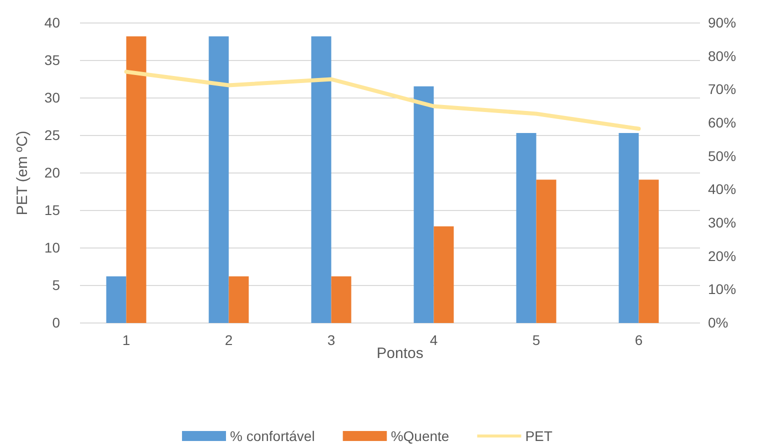  What do you see at coordinates (52, 210) in the screenshot?
I see `y-tick-label: 15` at bounding box center [52, 210].